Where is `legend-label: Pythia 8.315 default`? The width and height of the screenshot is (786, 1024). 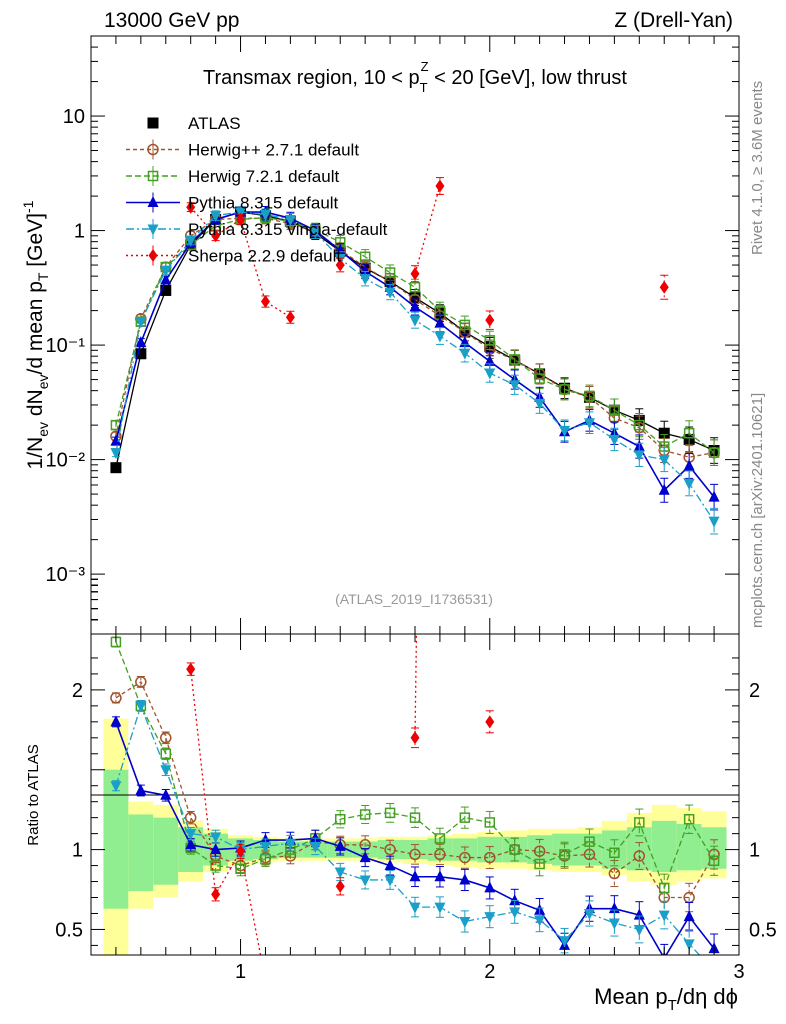
legend-label: Pythia 8.315 default is located at coordinates (263, 203).